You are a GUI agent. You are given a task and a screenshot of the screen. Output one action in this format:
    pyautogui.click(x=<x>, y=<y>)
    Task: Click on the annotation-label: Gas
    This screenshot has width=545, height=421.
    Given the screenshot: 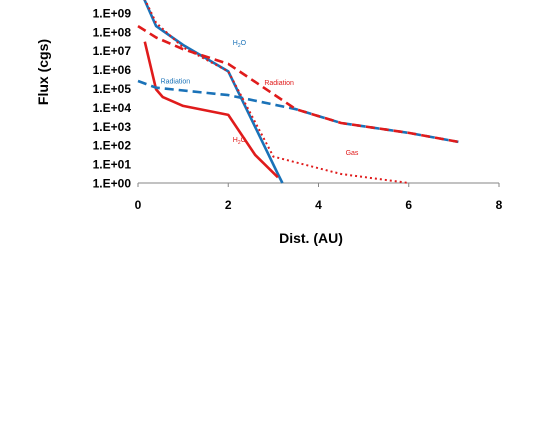 What is the action you would take?
    pyautogui.click(x=352, y=153)
    